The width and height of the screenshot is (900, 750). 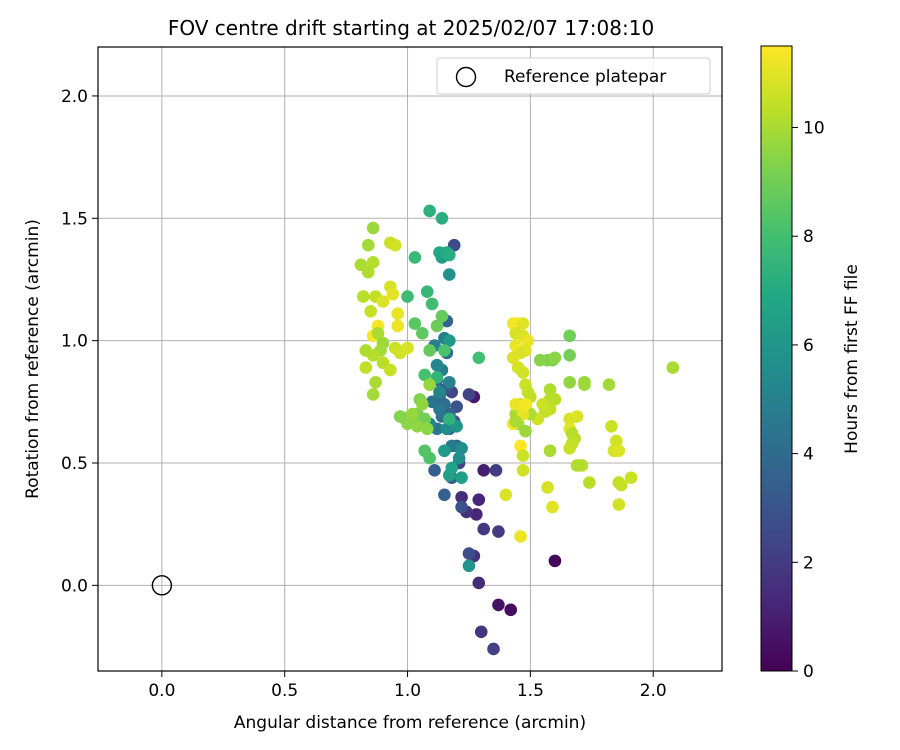 What do you see at coordinates (852, 359) in the screenshot?
I see `colorbar-label: Hours from first FF file` at bounding box center [852, 359].